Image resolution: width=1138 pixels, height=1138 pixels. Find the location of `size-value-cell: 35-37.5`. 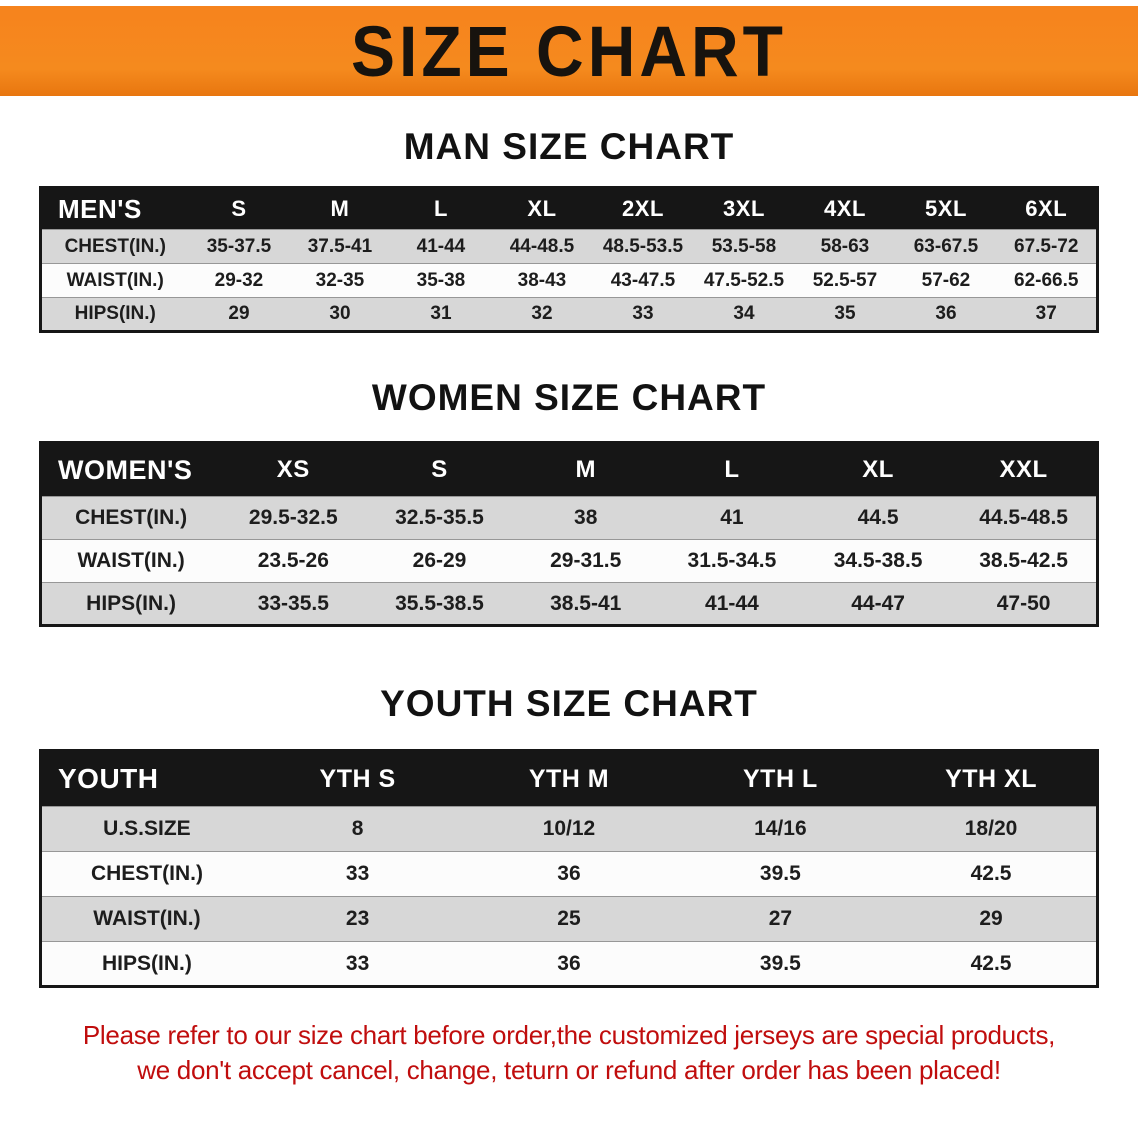

size-value-cell: 35-37.5 is located at coordinates (239, 246).